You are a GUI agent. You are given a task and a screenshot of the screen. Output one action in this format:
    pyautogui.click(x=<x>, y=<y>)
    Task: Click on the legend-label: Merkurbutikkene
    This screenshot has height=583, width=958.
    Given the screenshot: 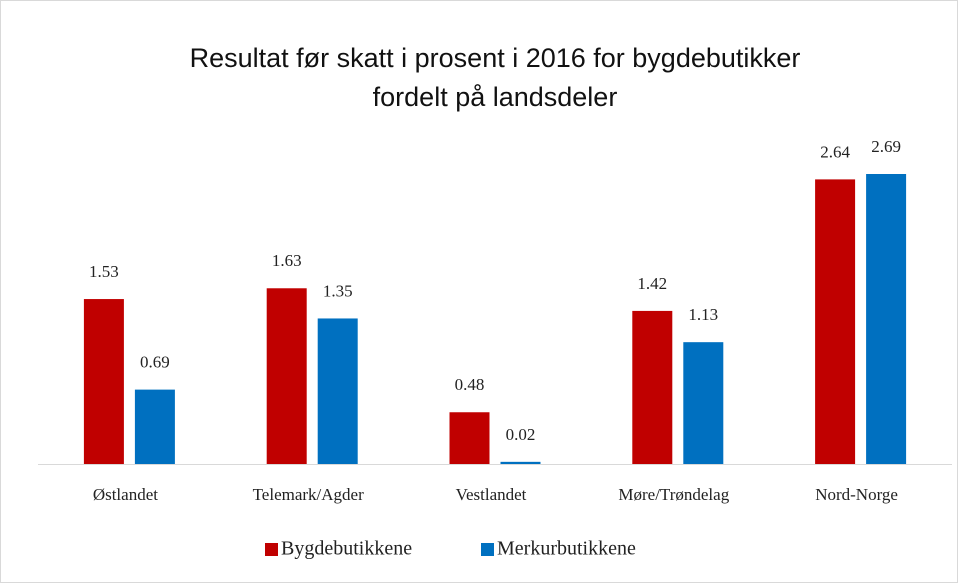 What is the action you would take?
    pyautogui.click(x=566, y=549)
    